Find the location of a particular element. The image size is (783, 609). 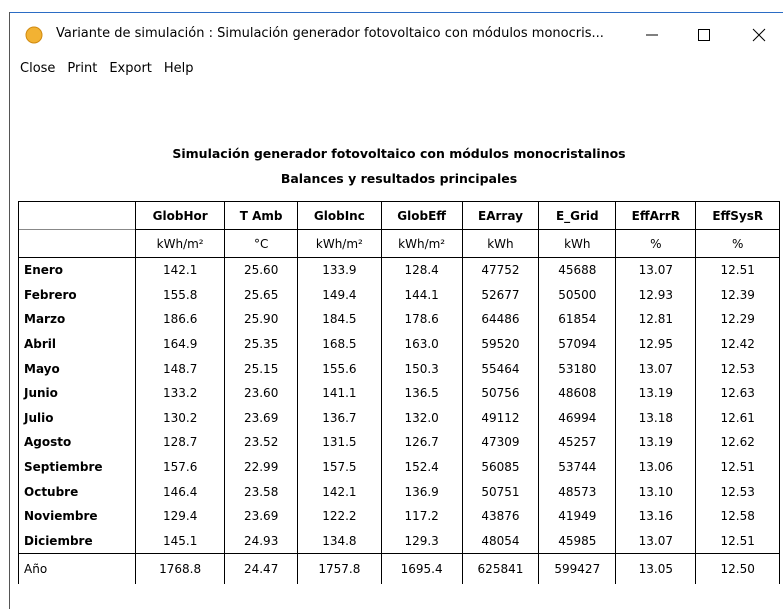

cell: 136.9 is located at coordinates (421, 491).